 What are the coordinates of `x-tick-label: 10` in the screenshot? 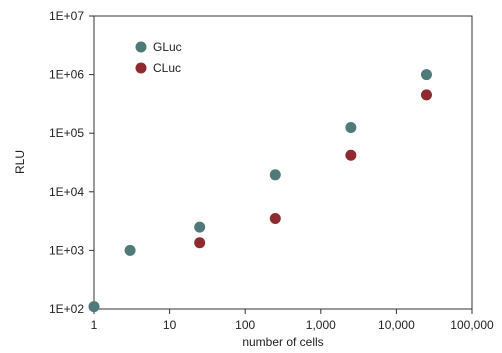 It's located at (170, 325).